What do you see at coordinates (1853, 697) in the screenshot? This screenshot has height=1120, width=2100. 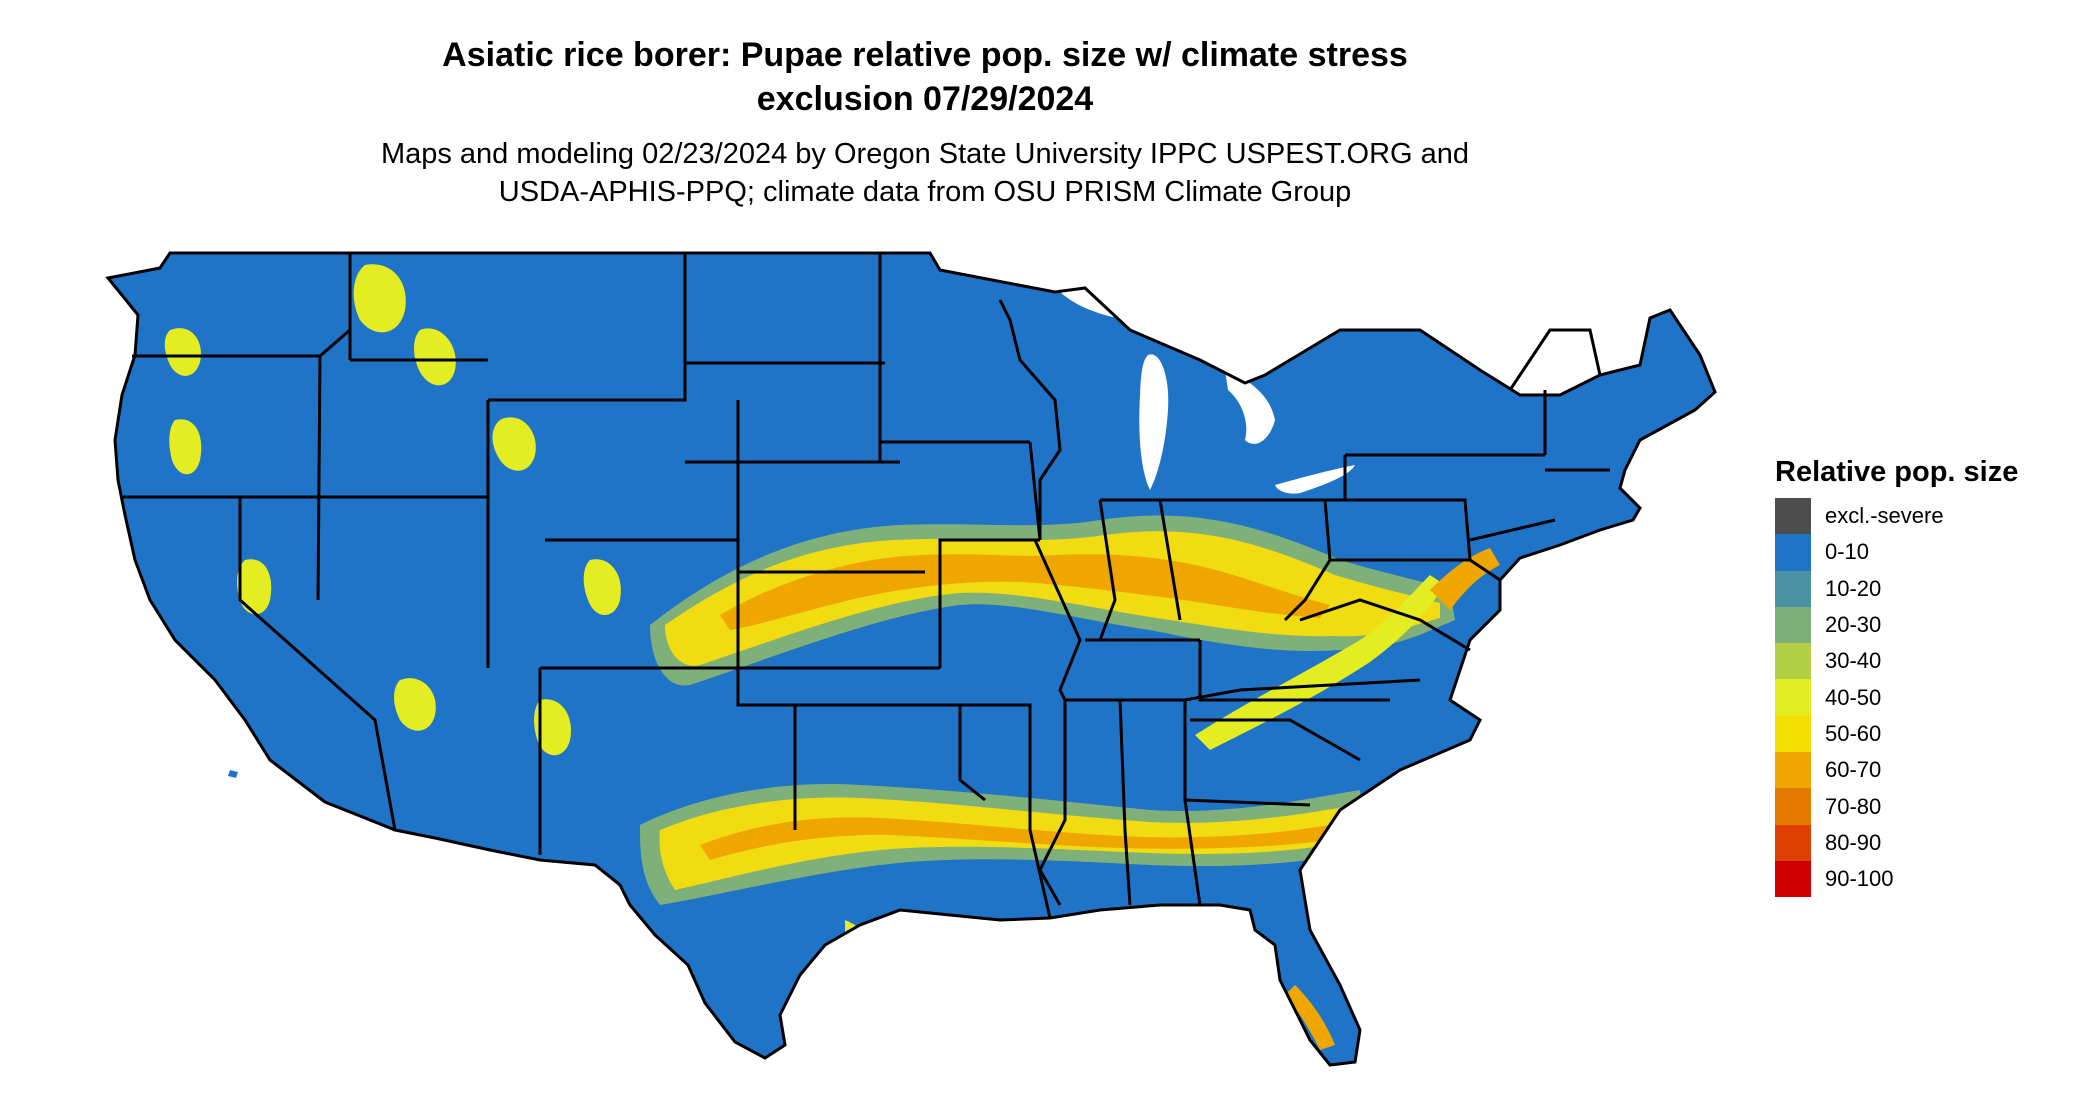 I see `legend-label: 40-50` at bounding box center [1853, 697].